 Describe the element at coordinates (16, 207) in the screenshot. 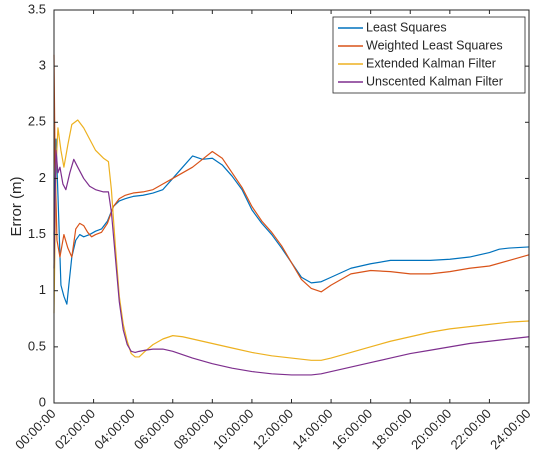

I see `y-axis-title: Error (m)` at that location.